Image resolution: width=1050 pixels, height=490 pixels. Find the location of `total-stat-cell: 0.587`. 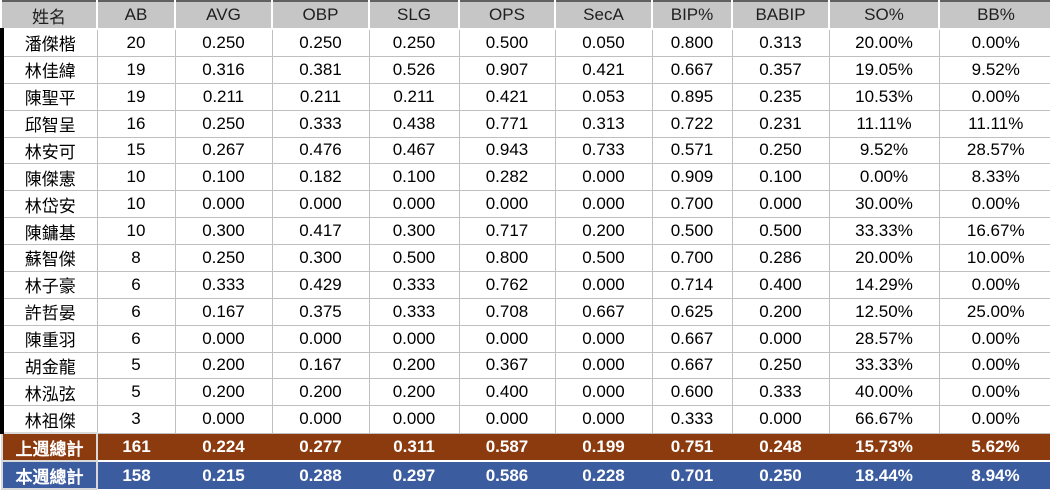

total-stat-cell: 0.587 is located at coordinates (507, 446).